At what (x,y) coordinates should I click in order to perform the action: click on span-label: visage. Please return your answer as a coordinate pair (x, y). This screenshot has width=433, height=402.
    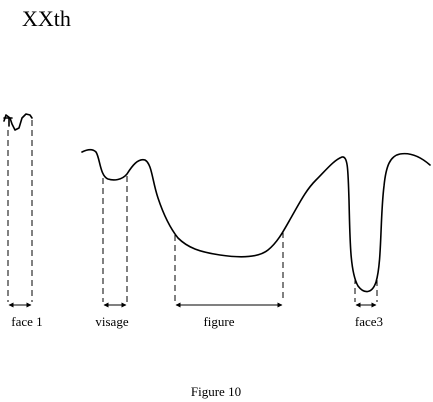
    Looking at the image, I should click on (111, 321).